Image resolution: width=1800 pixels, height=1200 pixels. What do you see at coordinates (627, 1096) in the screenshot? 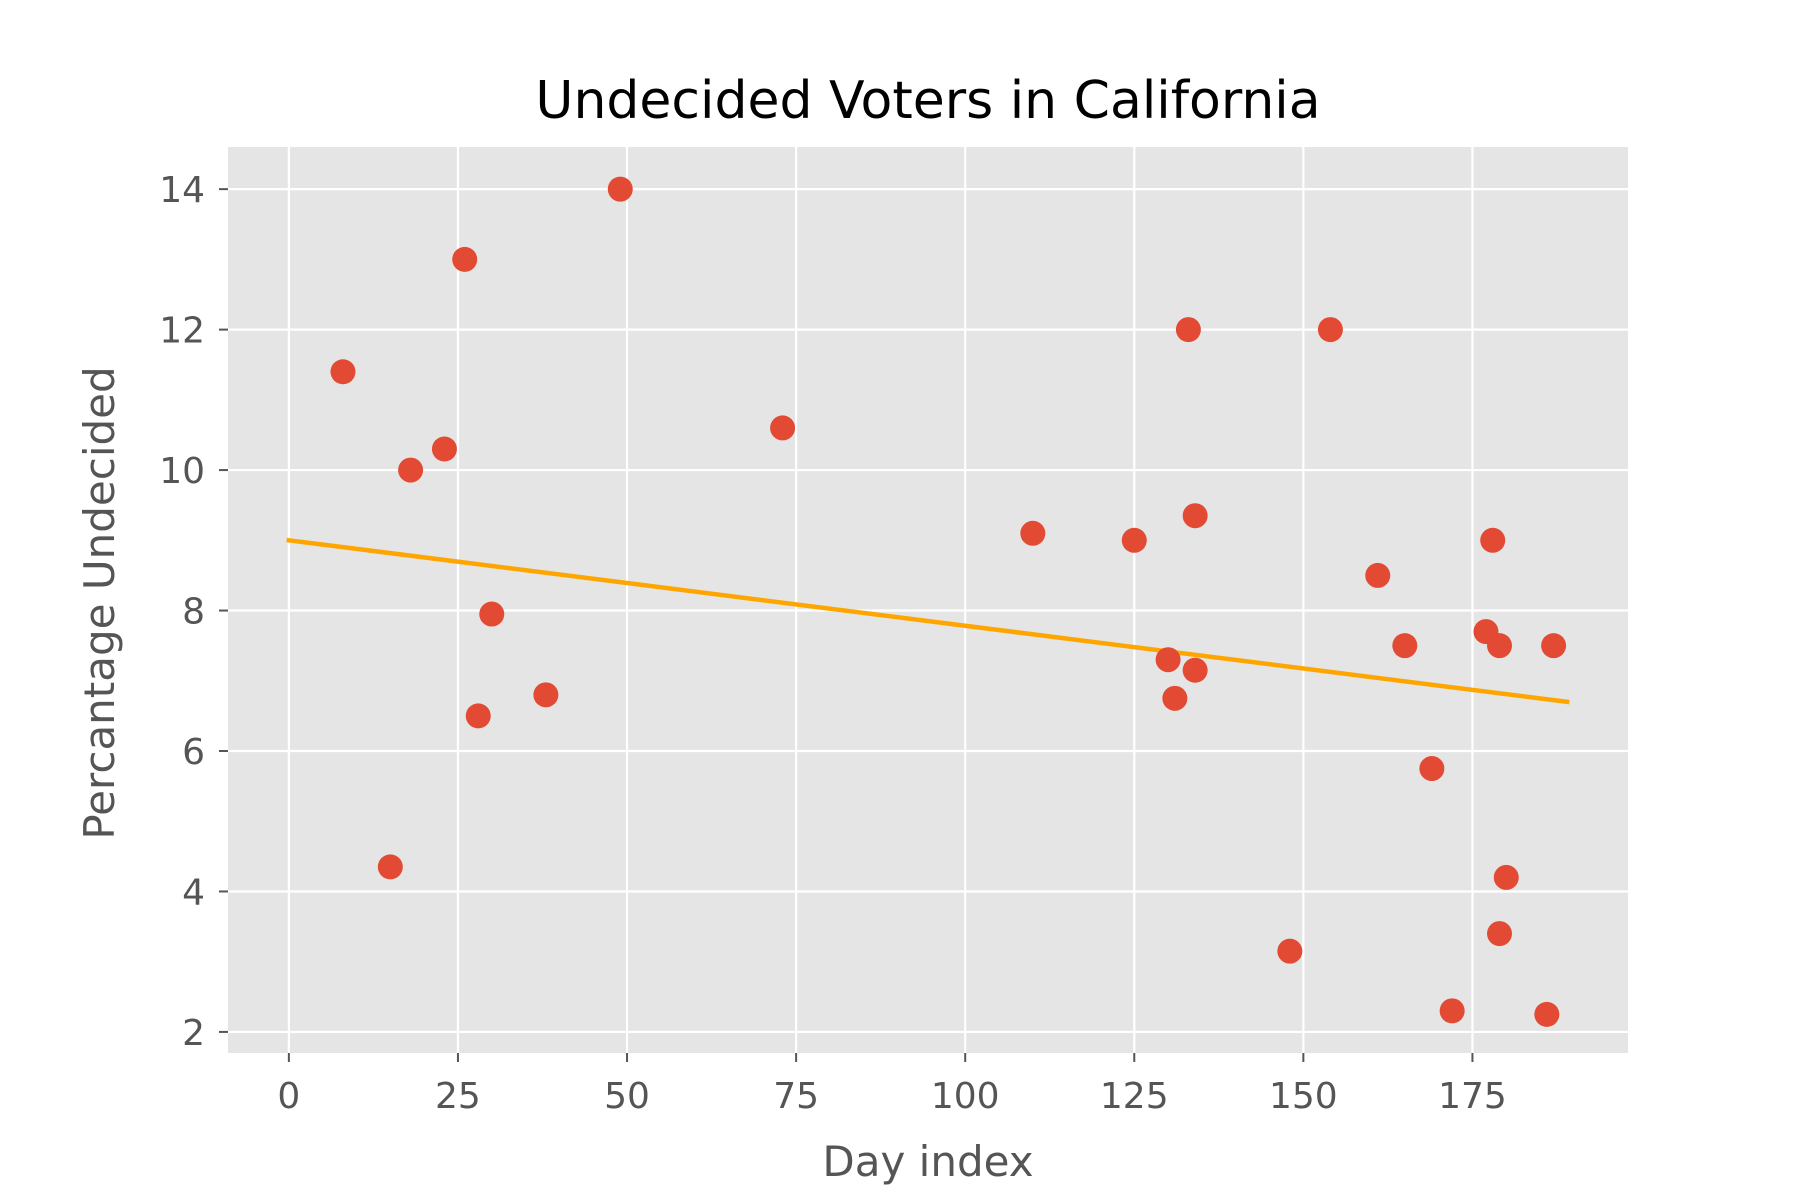
I see `x-tick-label: 50` at bounding box center [627, 1096].